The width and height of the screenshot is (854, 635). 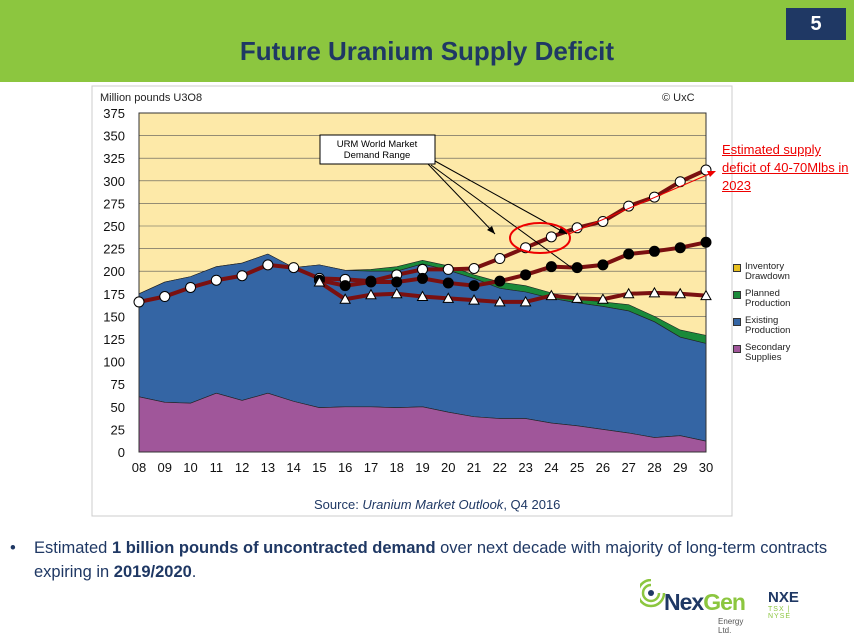 What do you see at coordinates (217, 467) in the screenshot?
I see `x-tick-label: 11` at bounding box center [217, 467].